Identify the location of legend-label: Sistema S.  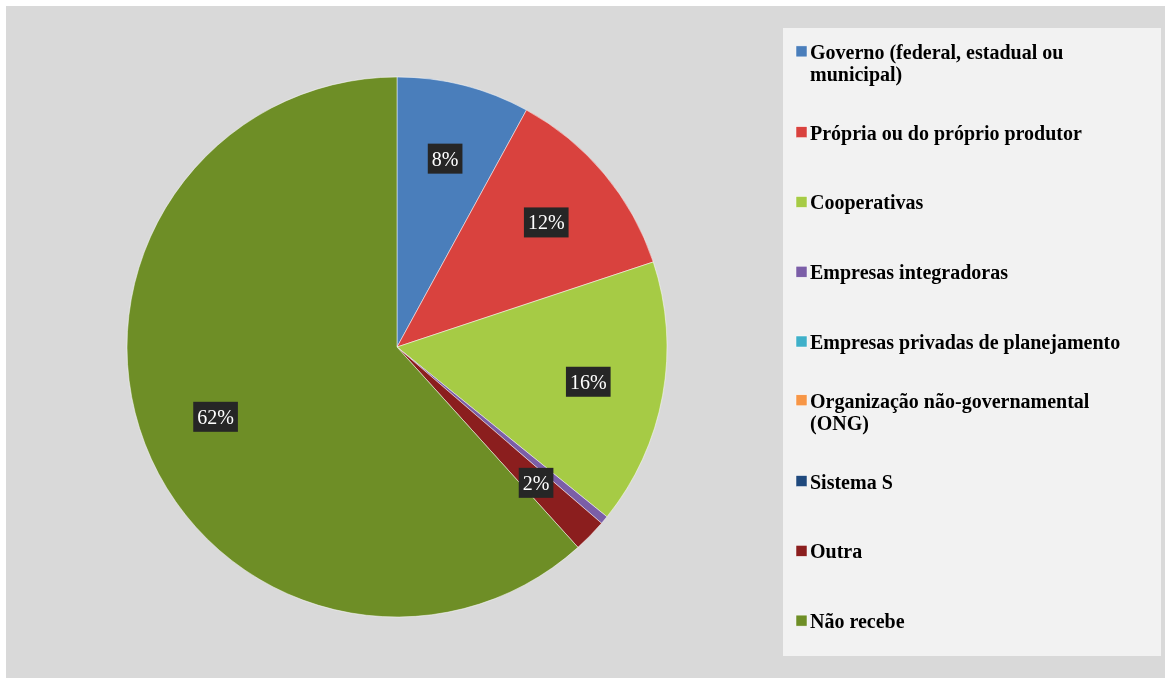
(851, 481).